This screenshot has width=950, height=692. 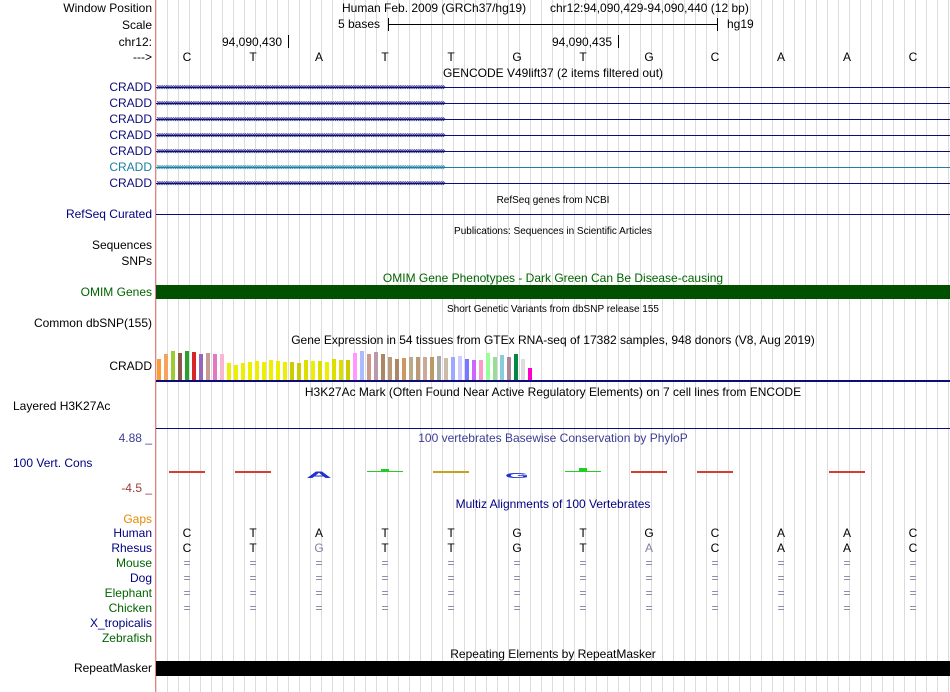 I want to click on repeatmasker-track-label: RepeatMasker, so click(x=112, y=668).